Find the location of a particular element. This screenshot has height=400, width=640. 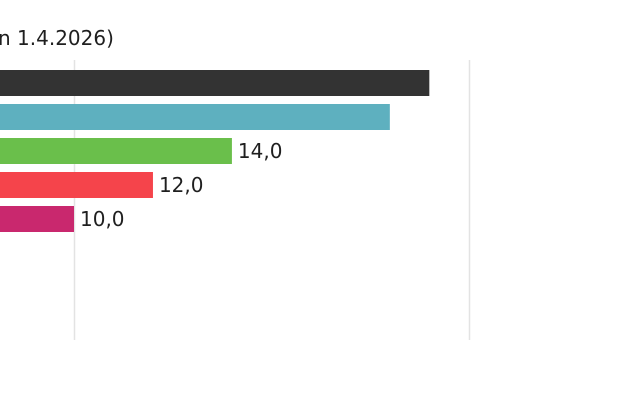

chart-title: n 1.4.2026) is located at coordinates (57, 38).